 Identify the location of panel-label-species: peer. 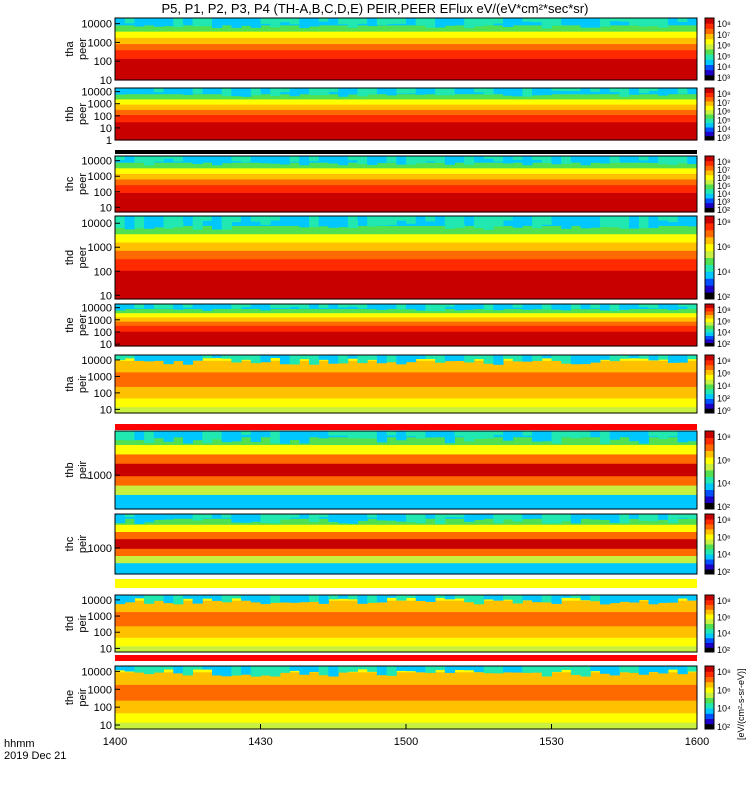
(83, 49).